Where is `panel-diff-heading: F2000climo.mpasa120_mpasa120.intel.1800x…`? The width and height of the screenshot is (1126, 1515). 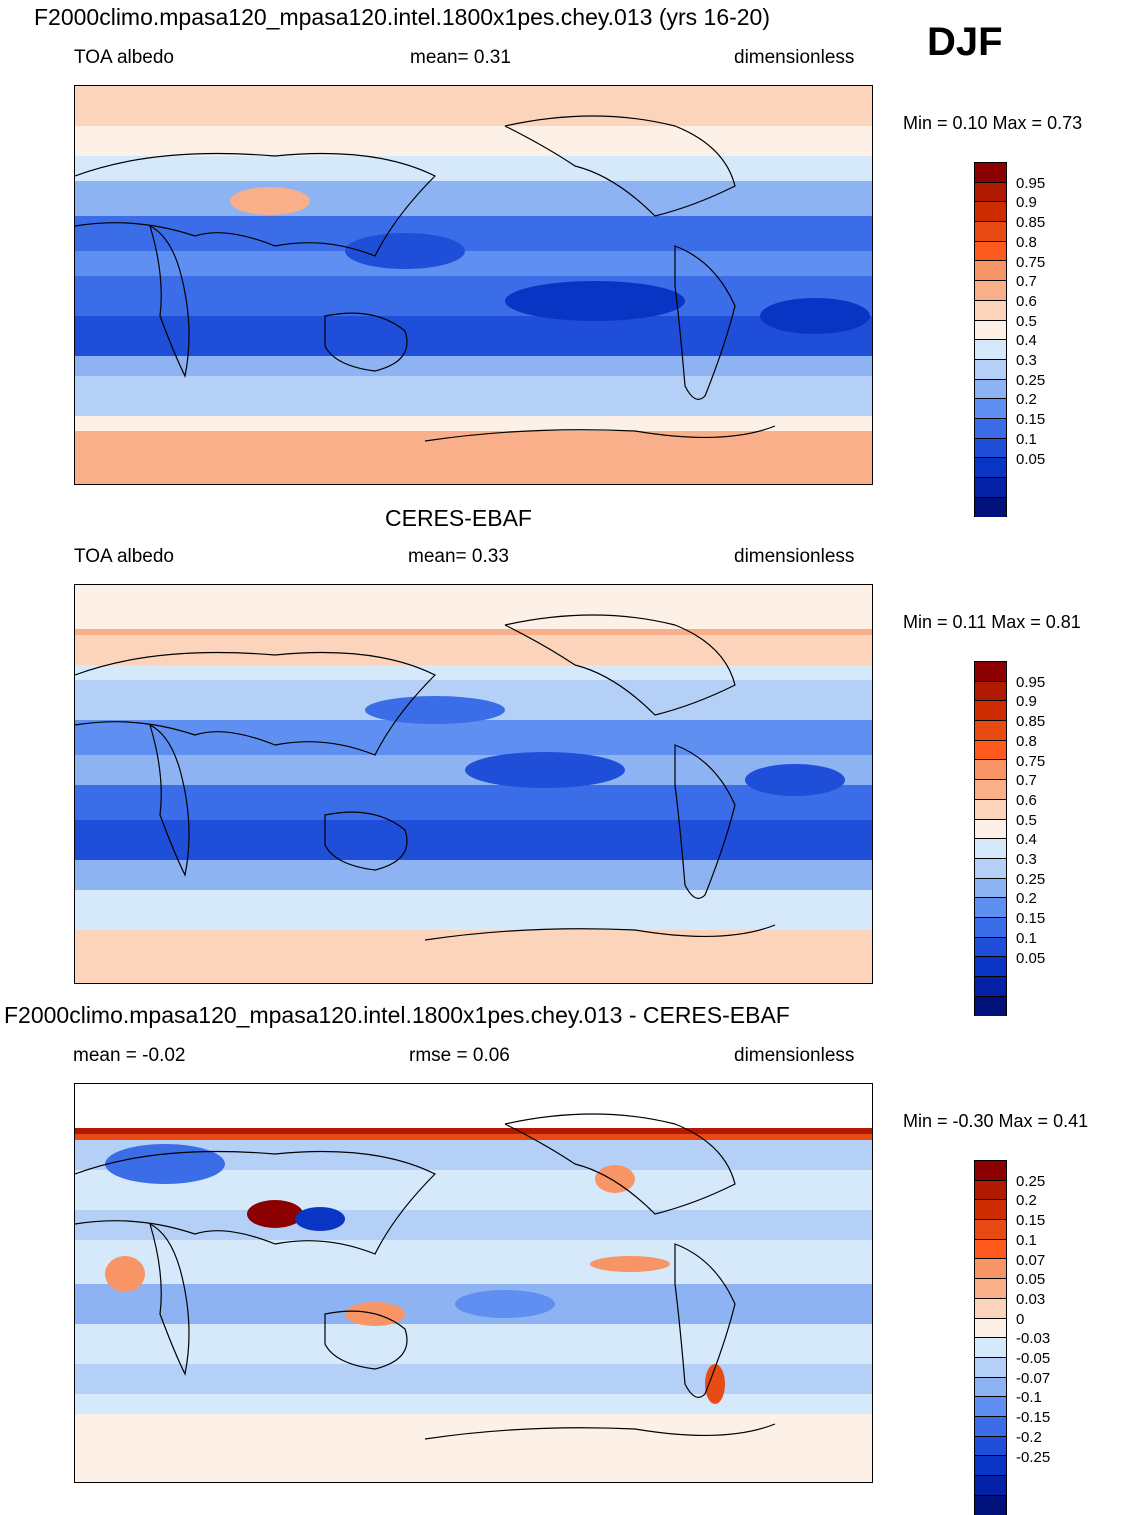
panel-diff-heading: F2000climo.mpasa120_mpasa120.intel.1800x… is located at coordinates (397, 1015).